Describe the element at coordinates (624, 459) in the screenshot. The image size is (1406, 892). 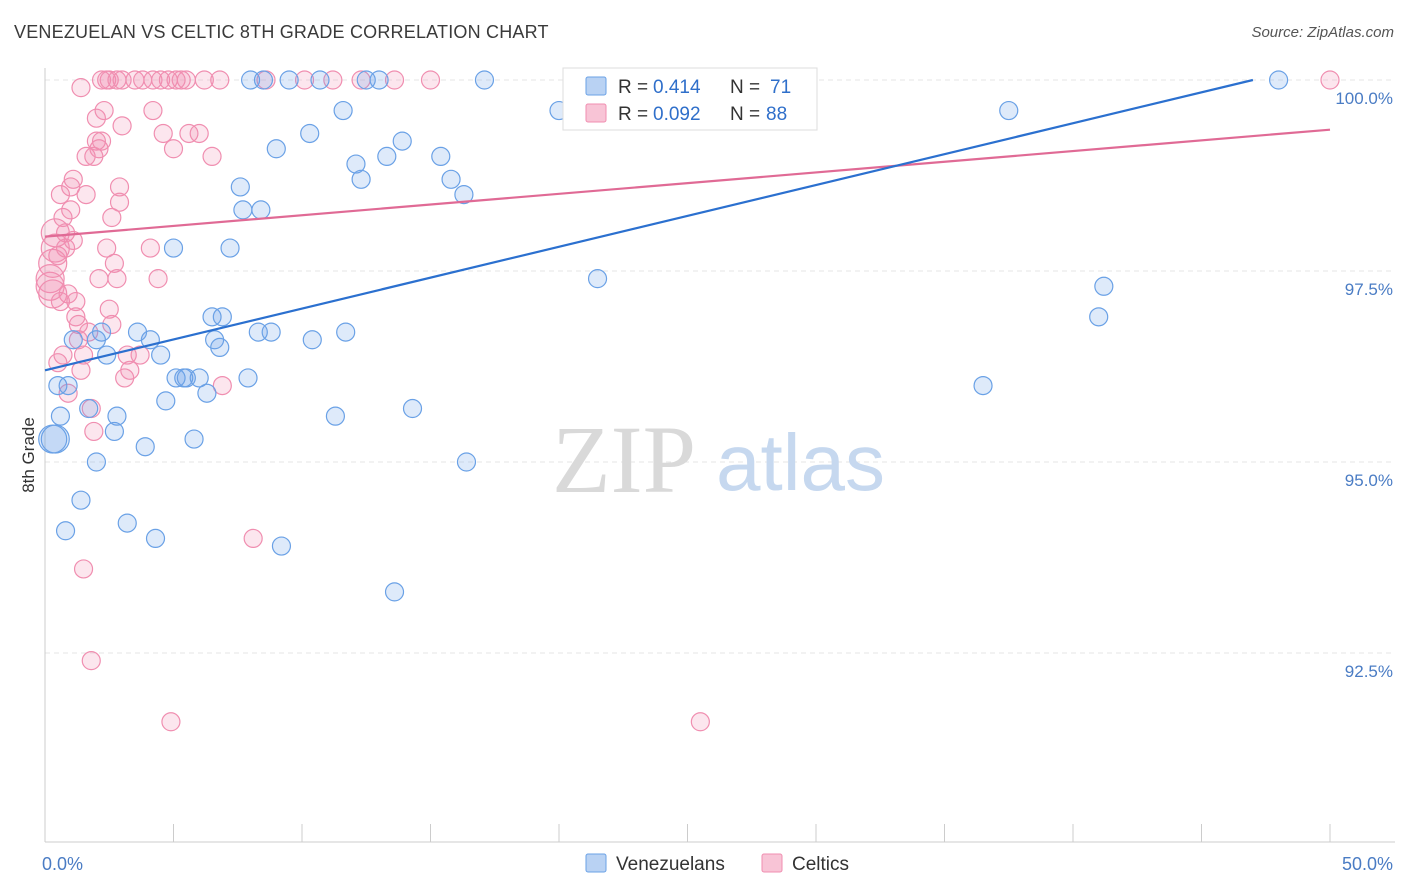
I see `watermark-zip: ZIP` at that location.